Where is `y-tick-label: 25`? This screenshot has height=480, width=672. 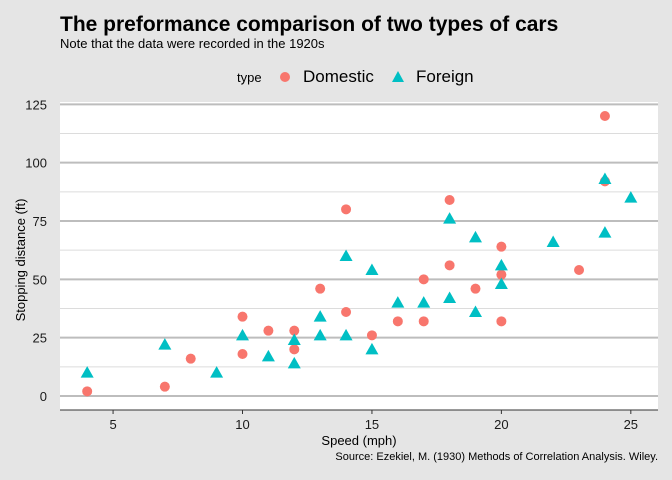 y-tick-label: 25 is located at coordinates (40, 338).